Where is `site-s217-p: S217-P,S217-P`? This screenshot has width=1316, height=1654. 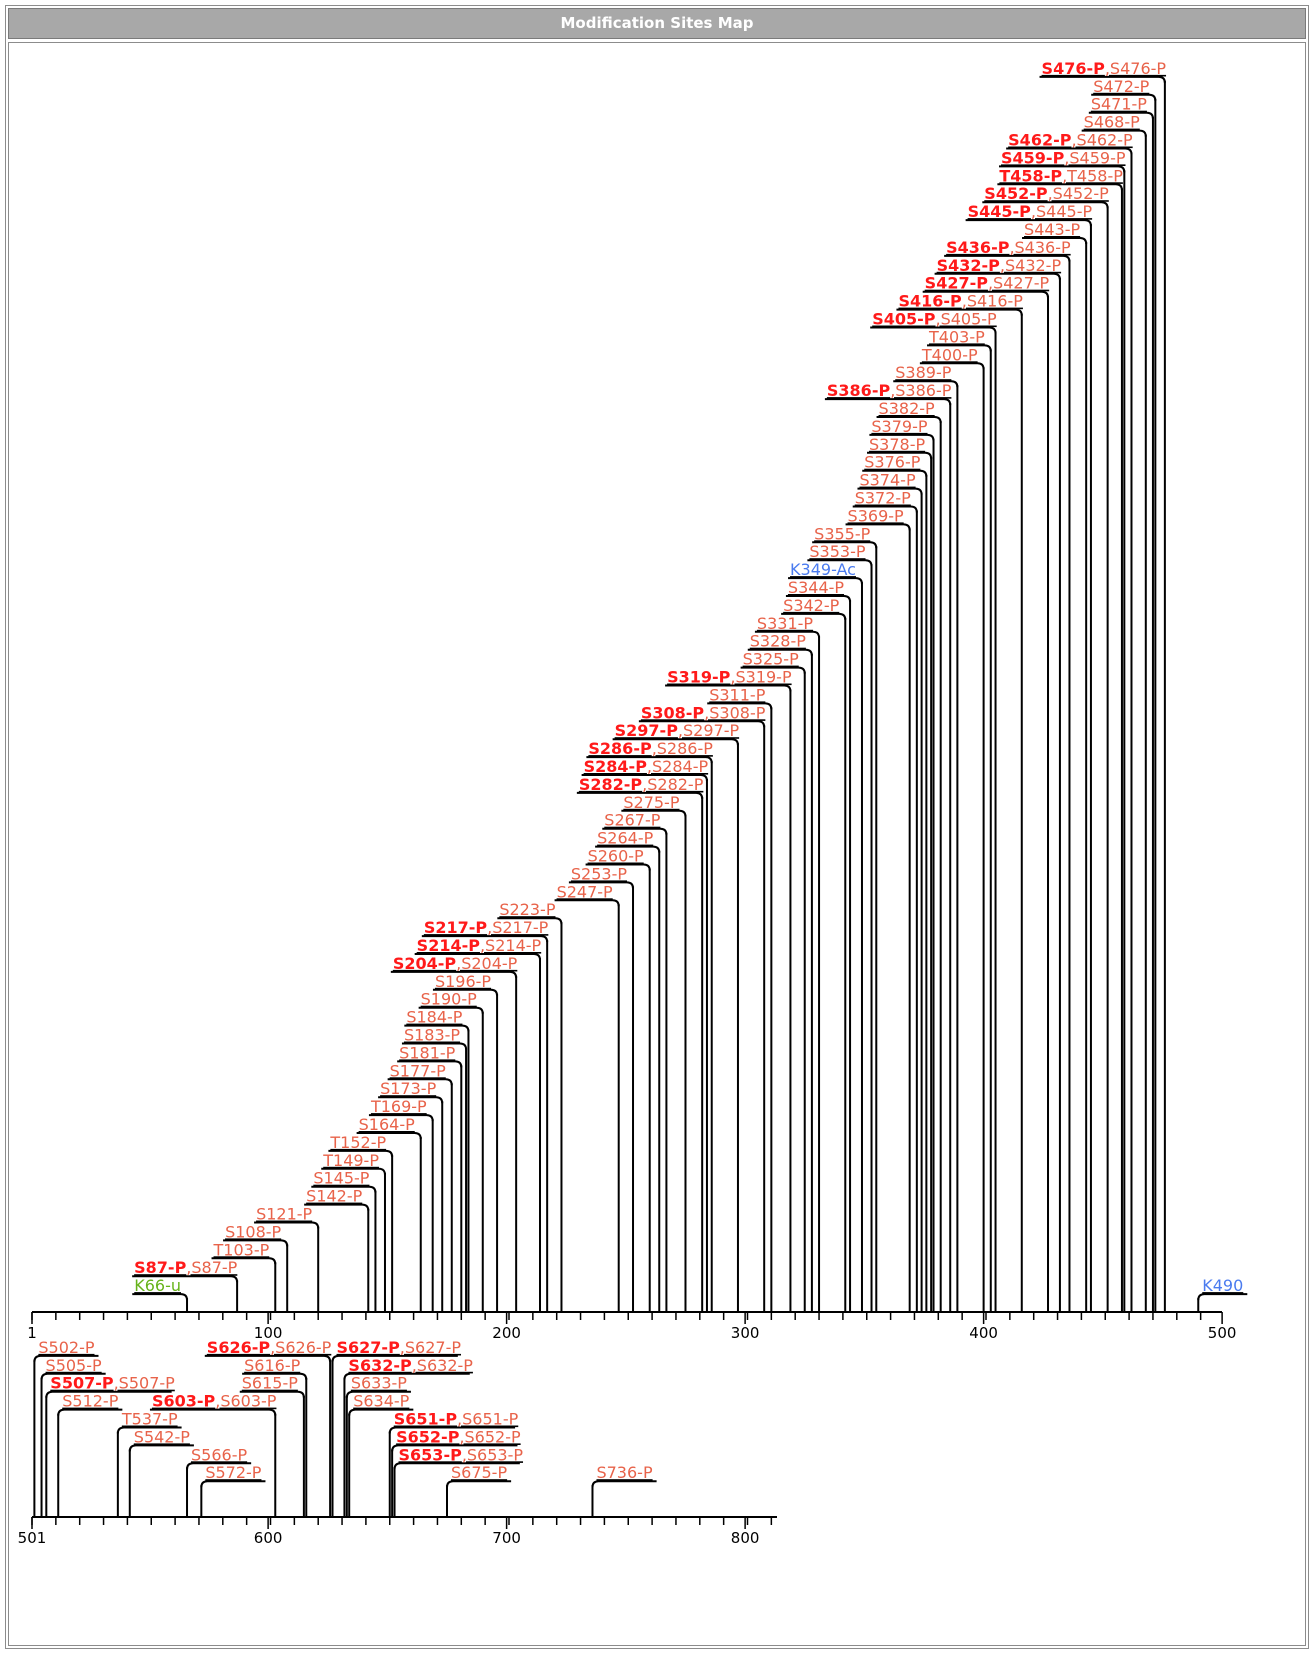
site-s217-p: S217-P,S217-P is located at coordinates (485, 1115).